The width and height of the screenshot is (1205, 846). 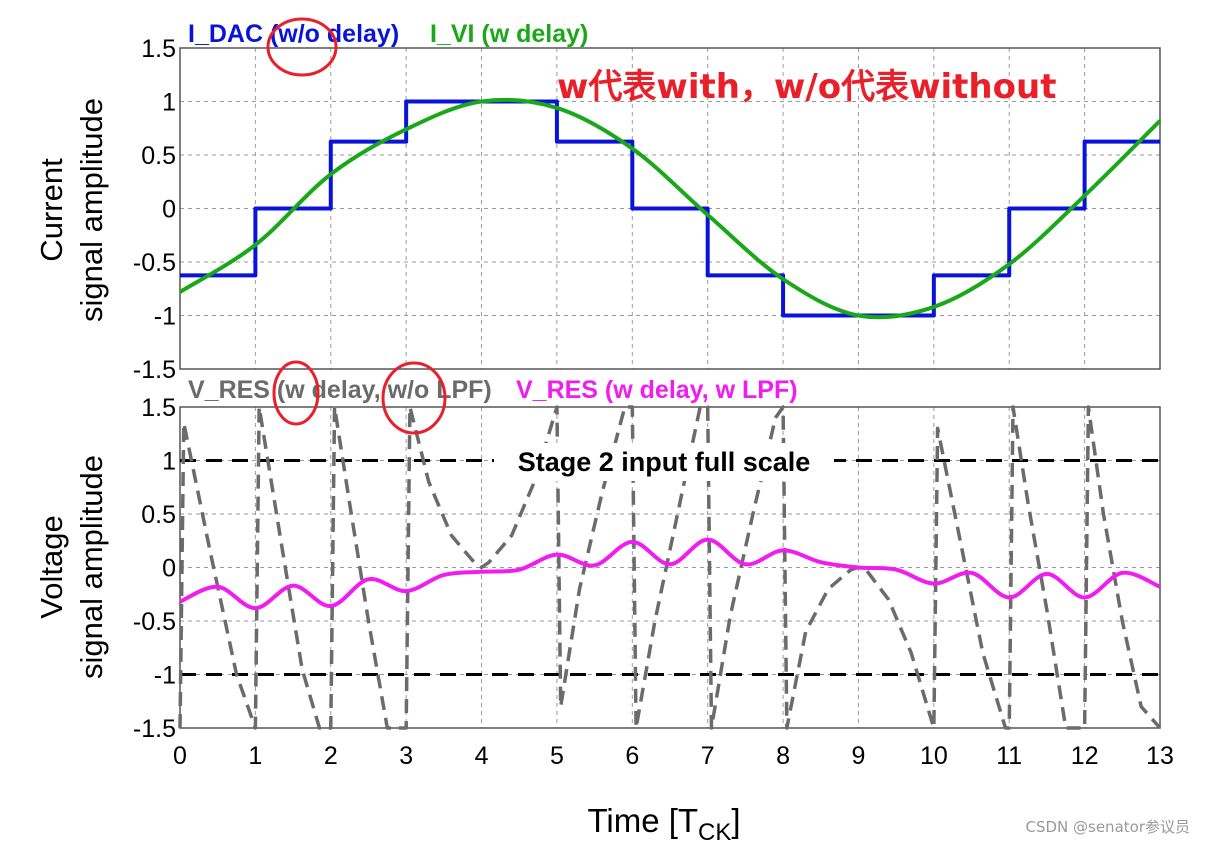 I want to click on x-tick-label: 6, so click(x=632, y=756).